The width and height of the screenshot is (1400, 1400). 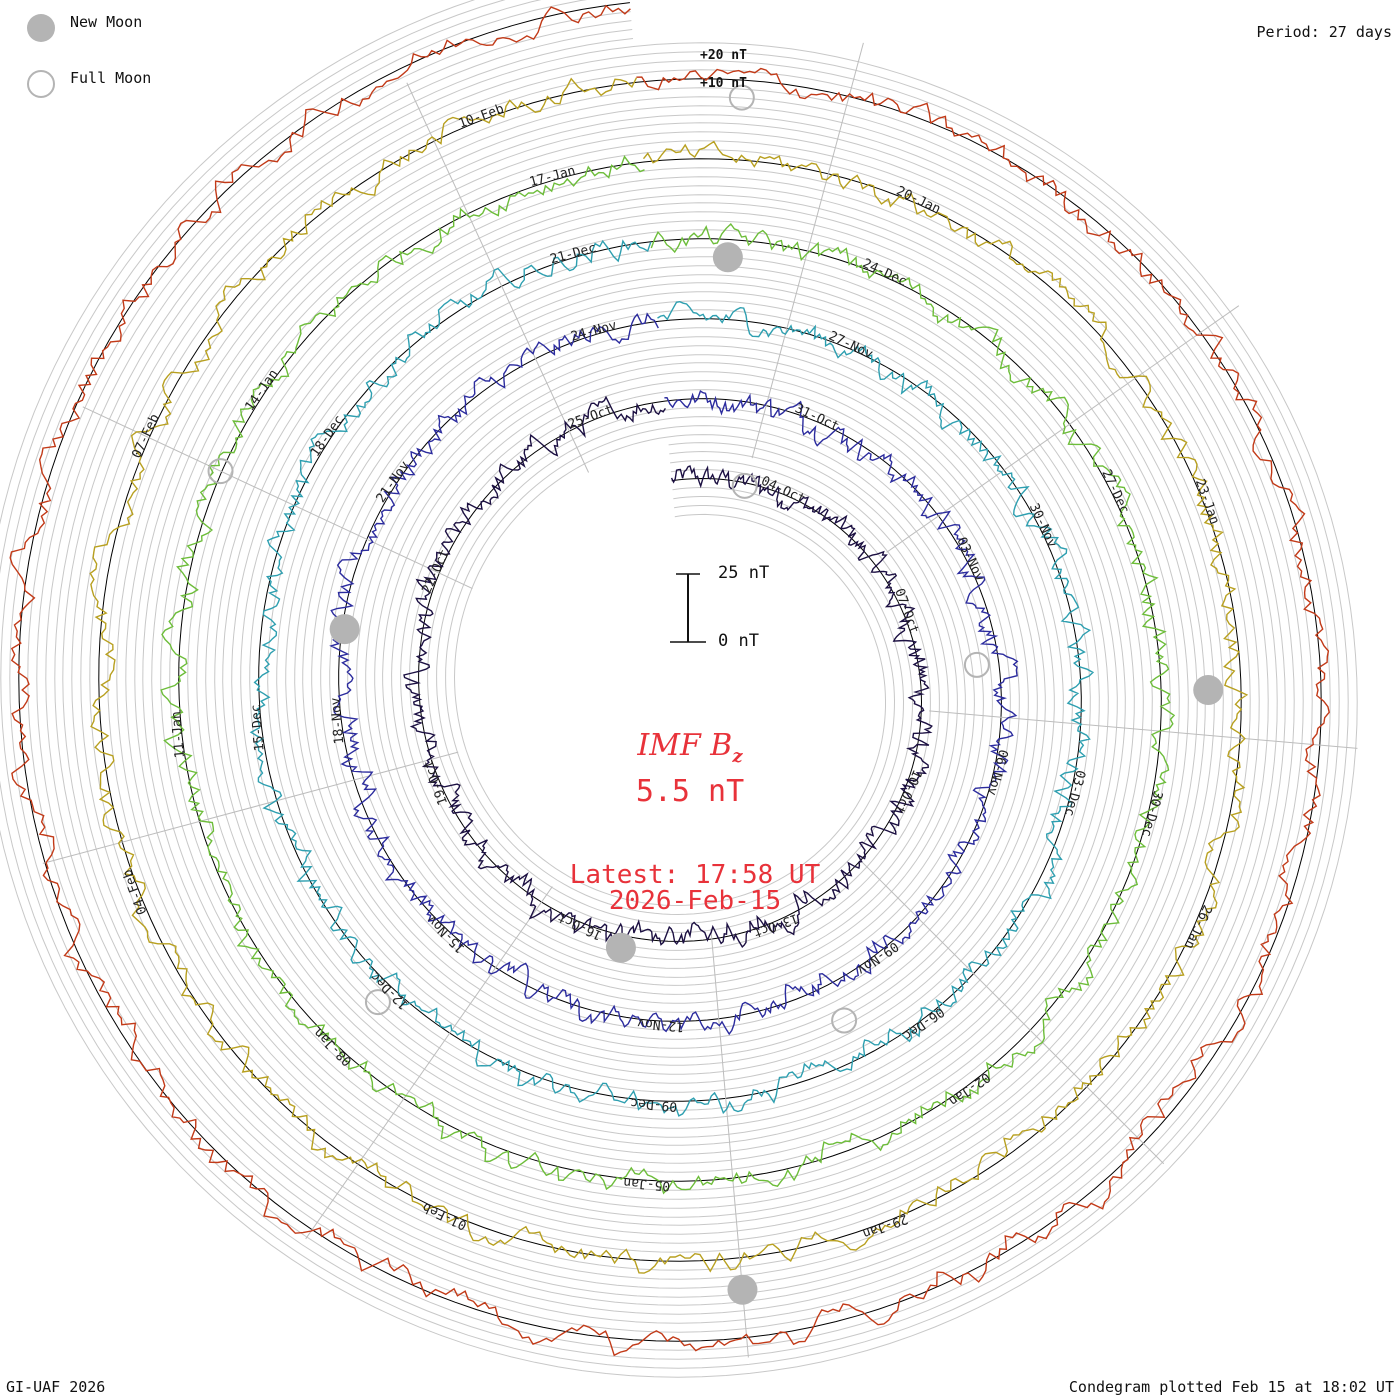 I want to click on new-moon-icon, so click(x=41, y=28).